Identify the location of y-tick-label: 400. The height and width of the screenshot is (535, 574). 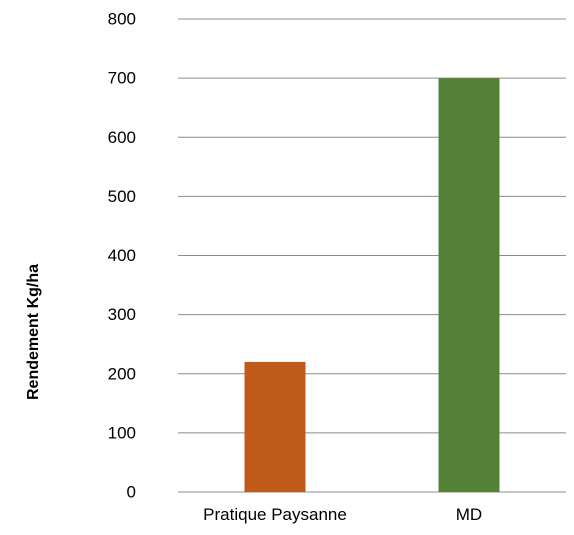
(122, 255).